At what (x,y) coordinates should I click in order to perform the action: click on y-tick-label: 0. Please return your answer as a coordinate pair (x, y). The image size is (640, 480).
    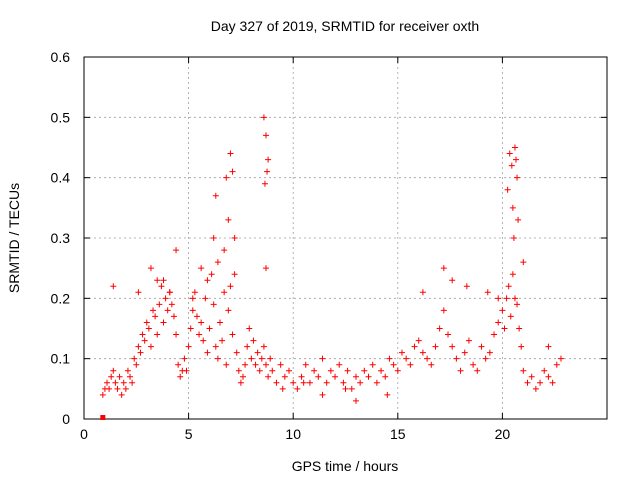
    Looking at the image, I should click on (66, 419).